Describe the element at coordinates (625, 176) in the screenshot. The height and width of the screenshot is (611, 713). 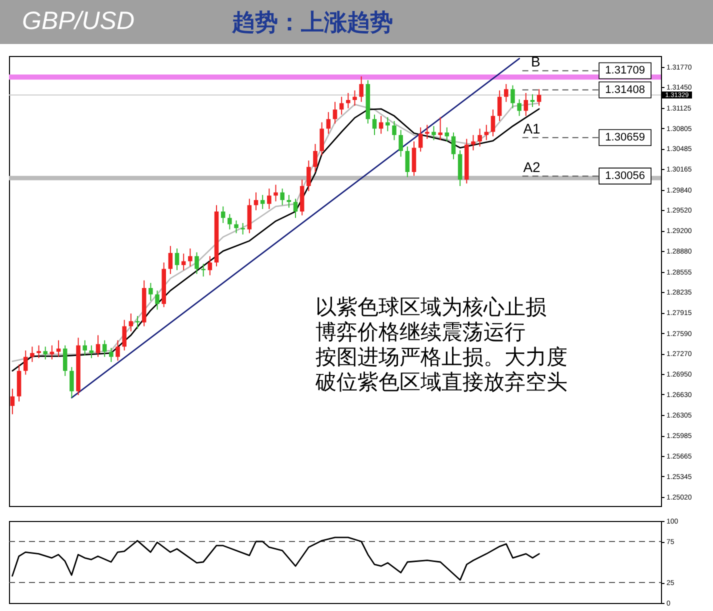
I see `ref-line-label: 1.30056` at that location.